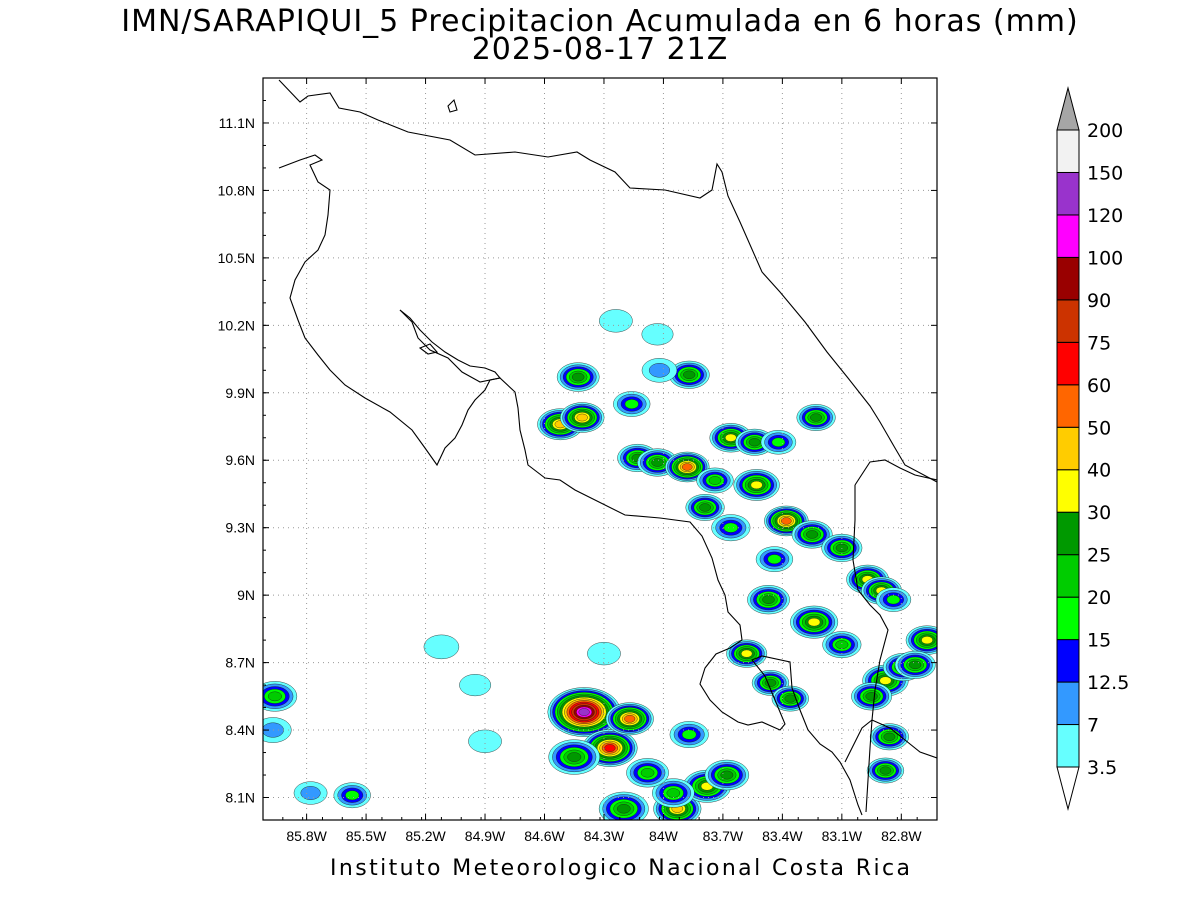 The width and height of the screenshot is (1200, 900). What do you see at coordinates (842, 836) in the screenshot?
I see `x-tick-label: 83.1W` at bounding box center [842, 836].